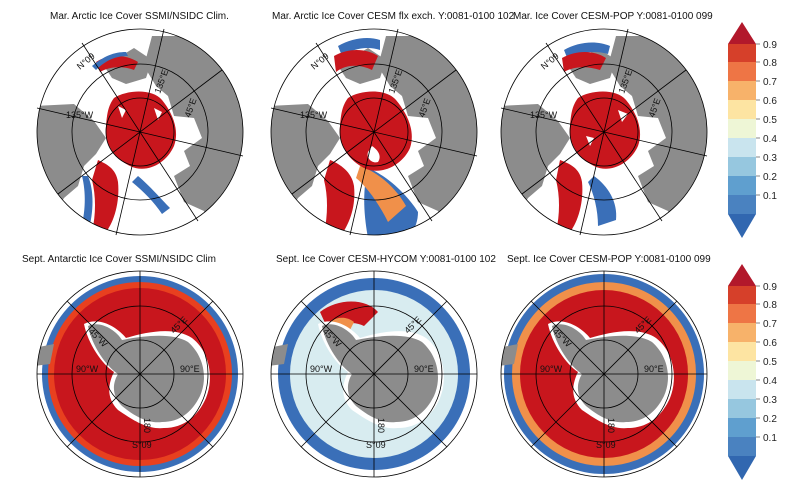 The height and width of the screenshot is (503, 794). I want to click on panel-title-6: Sept. Ice Cover CESM-POP Y:0081-0100 099, so click(609, 259).